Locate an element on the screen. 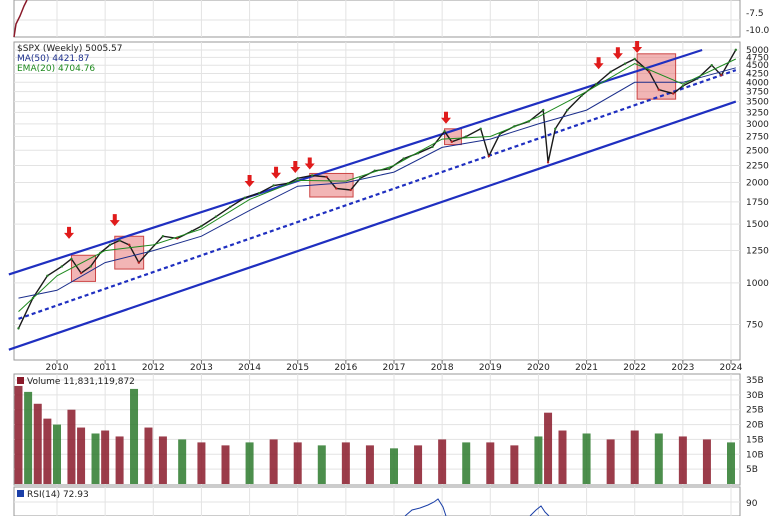  x-tick-label: 2016 is located at coordinates (345, 368).